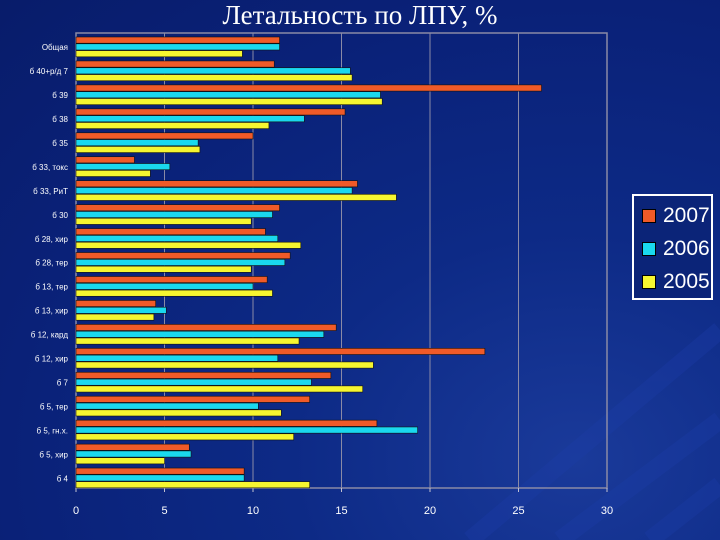 This screenshot has height=540, width=720. I want to click on x-tick-label: 15, so click(341, 511).